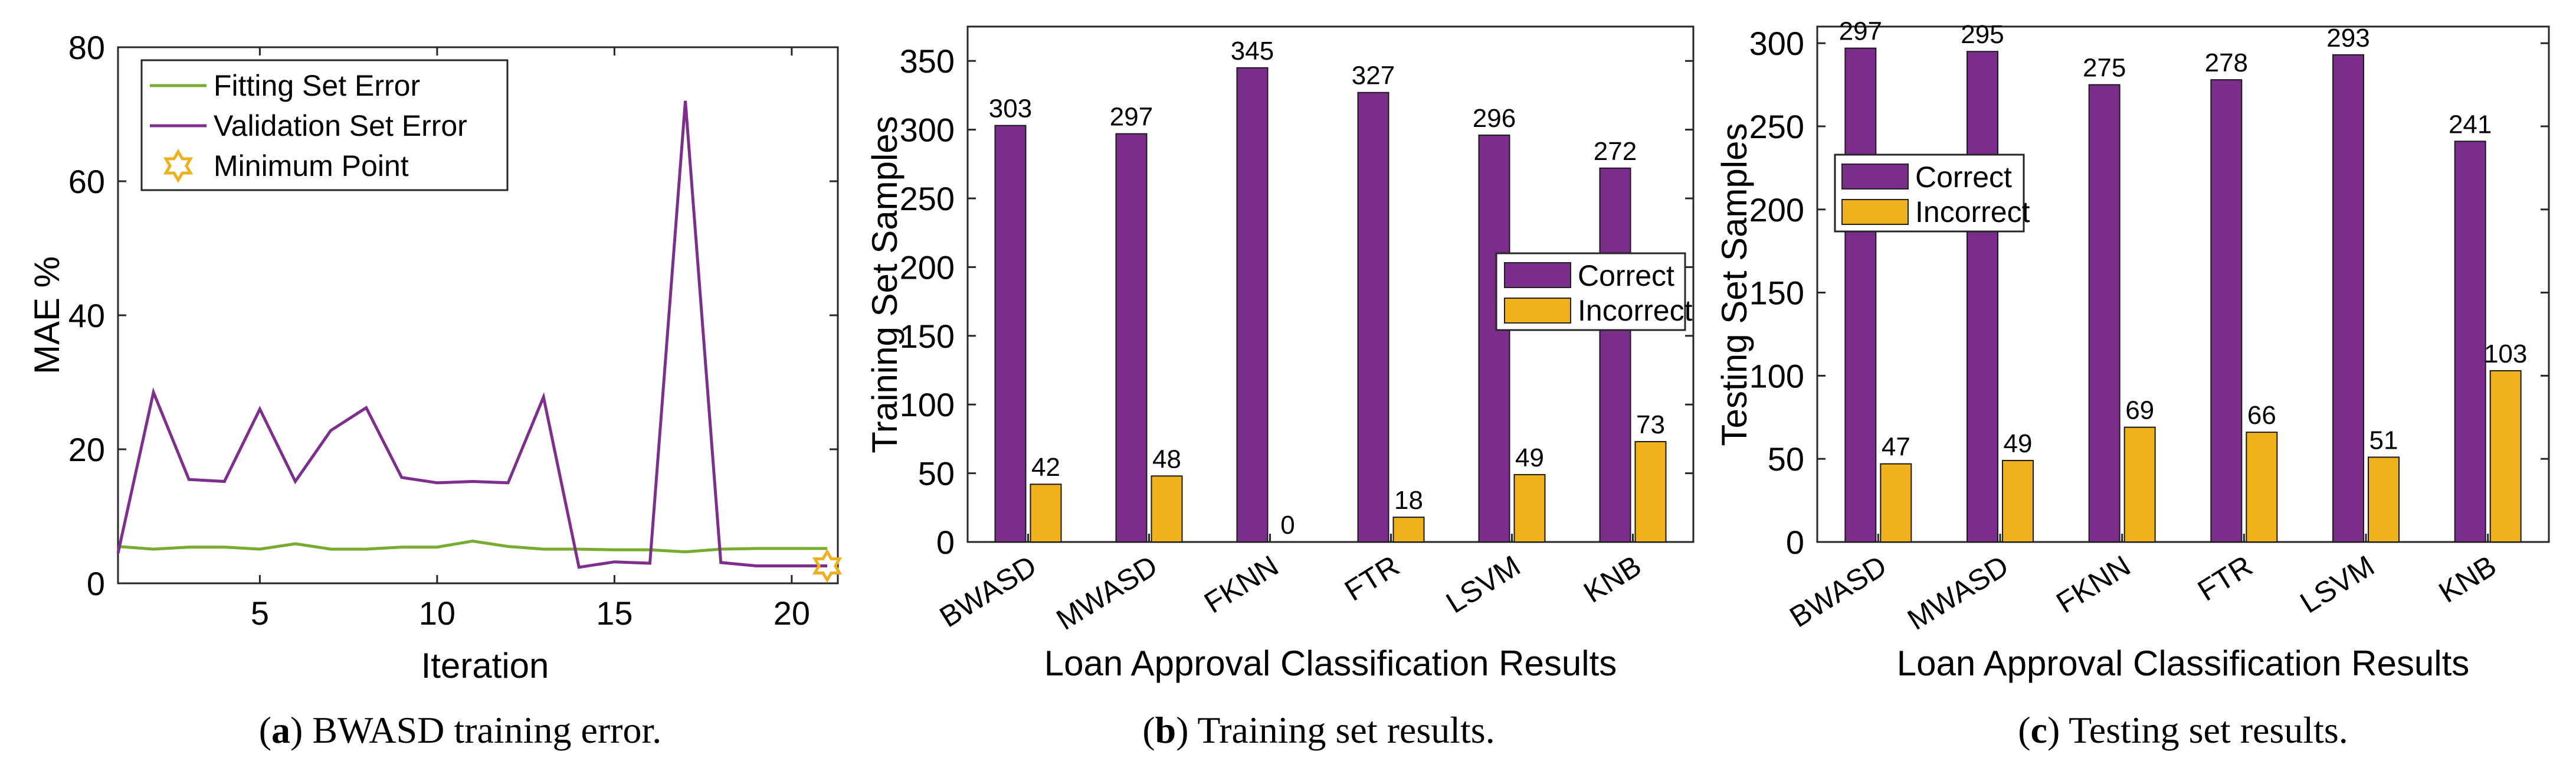  Describe the element at coordinates (792, 613) in the screenshot. I see `x-tick-label: 20` at that location.